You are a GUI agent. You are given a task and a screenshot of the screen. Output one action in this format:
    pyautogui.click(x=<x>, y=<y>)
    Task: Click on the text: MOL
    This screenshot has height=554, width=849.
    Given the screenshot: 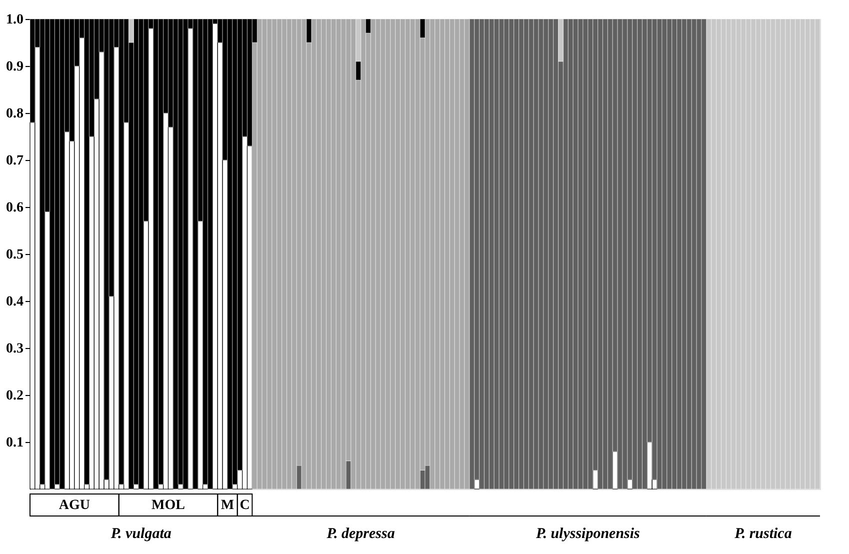 What is the action you would take?
    pyautogui.click(x=168, y=505)
    